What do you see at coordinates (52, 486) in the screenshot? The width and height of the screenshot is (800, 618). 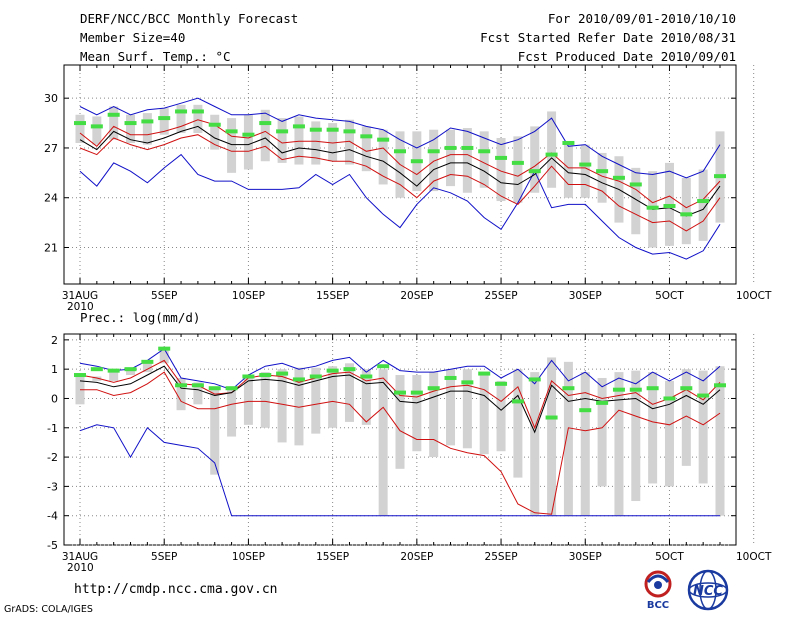 I see `y-tick-label: -3` at bounding box center [52, 486].